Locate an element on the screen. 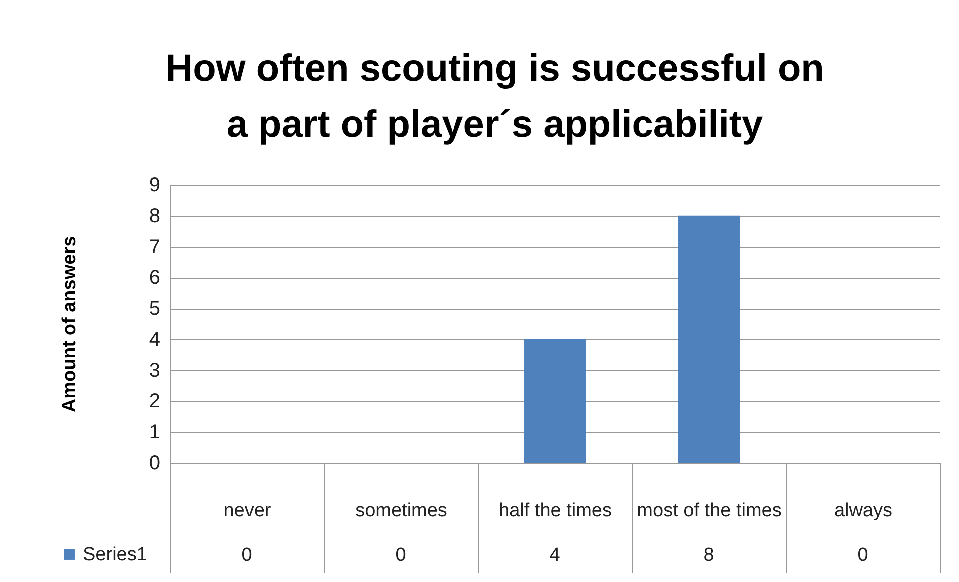  y-tick-label: 1 is located at coordinates (154, 433).